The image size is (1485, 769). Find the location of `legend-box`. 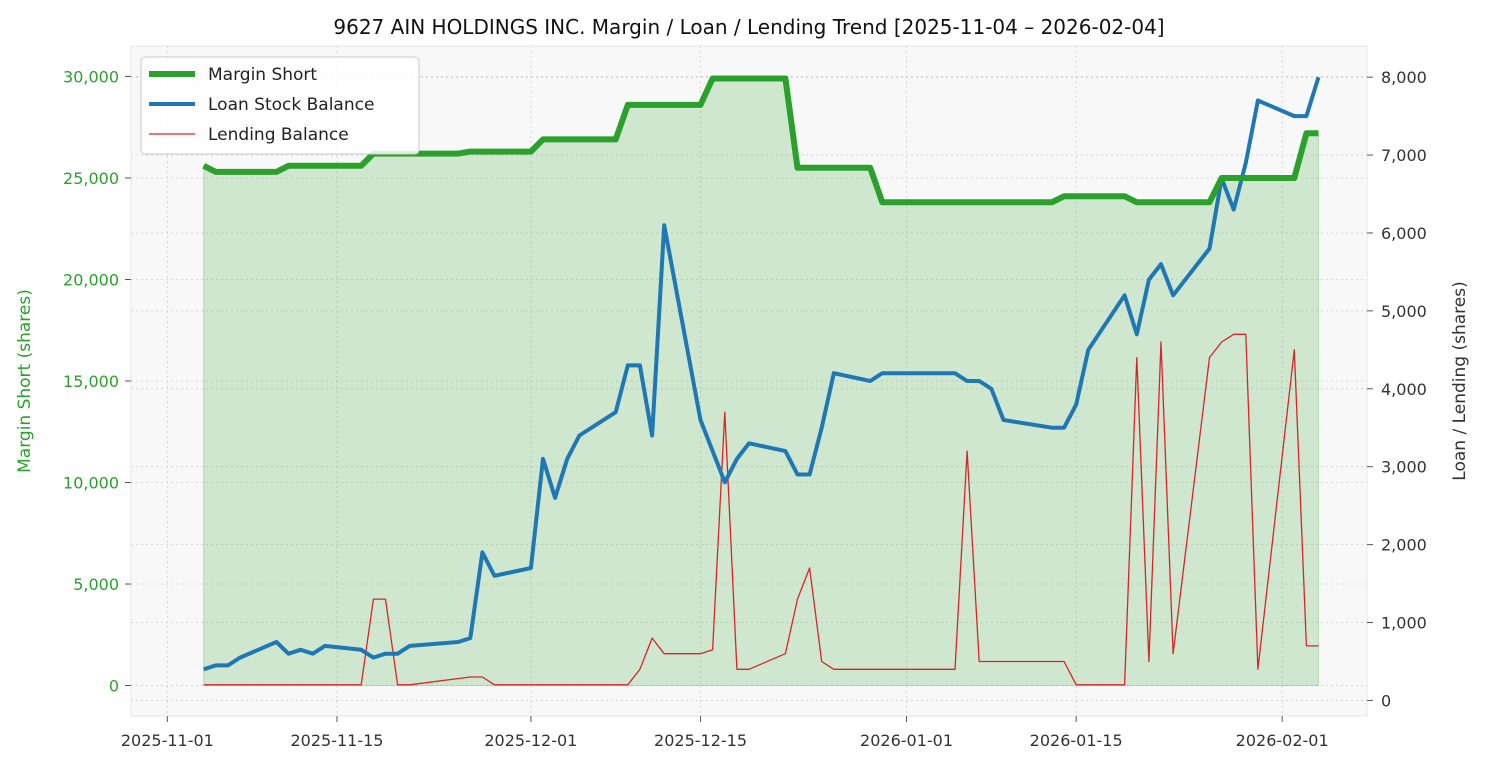

legend-box is located at coordinates (280, 105).